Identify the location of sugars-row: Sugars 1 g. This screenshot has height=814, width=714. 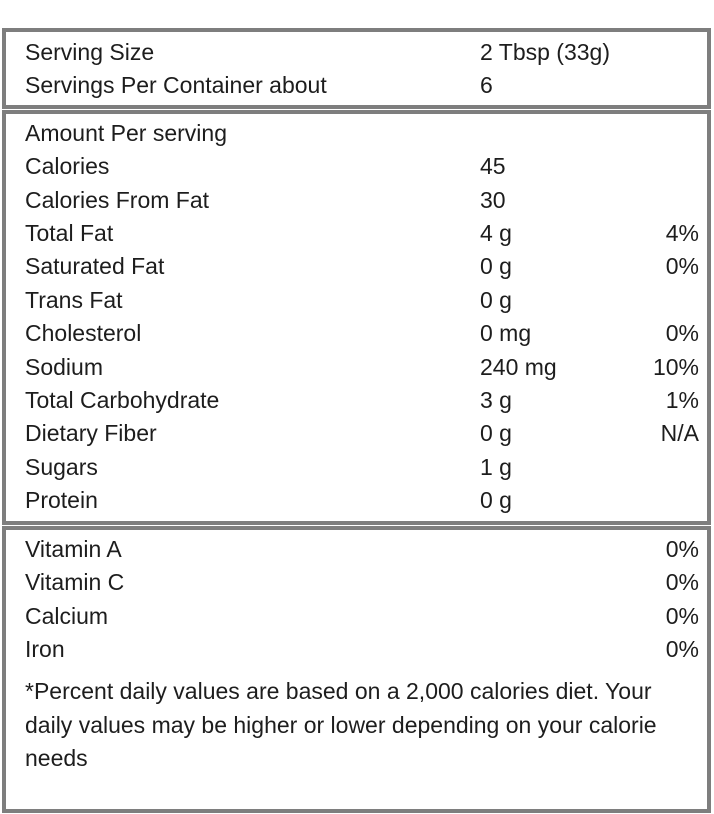
(362, 467).